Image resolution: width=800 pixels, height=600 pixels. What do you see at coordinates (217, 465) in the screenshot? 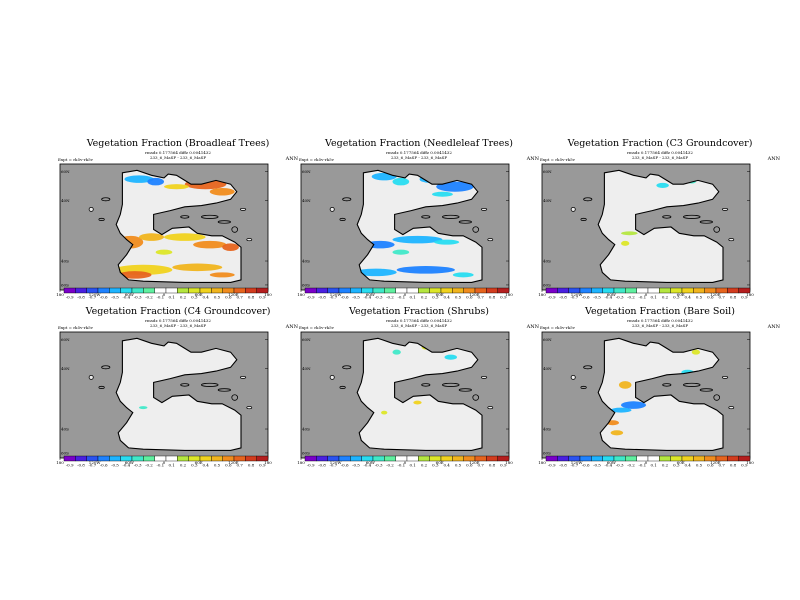
I see `colorbar-tick-label: 0.5` at bounding box center [217, 465].